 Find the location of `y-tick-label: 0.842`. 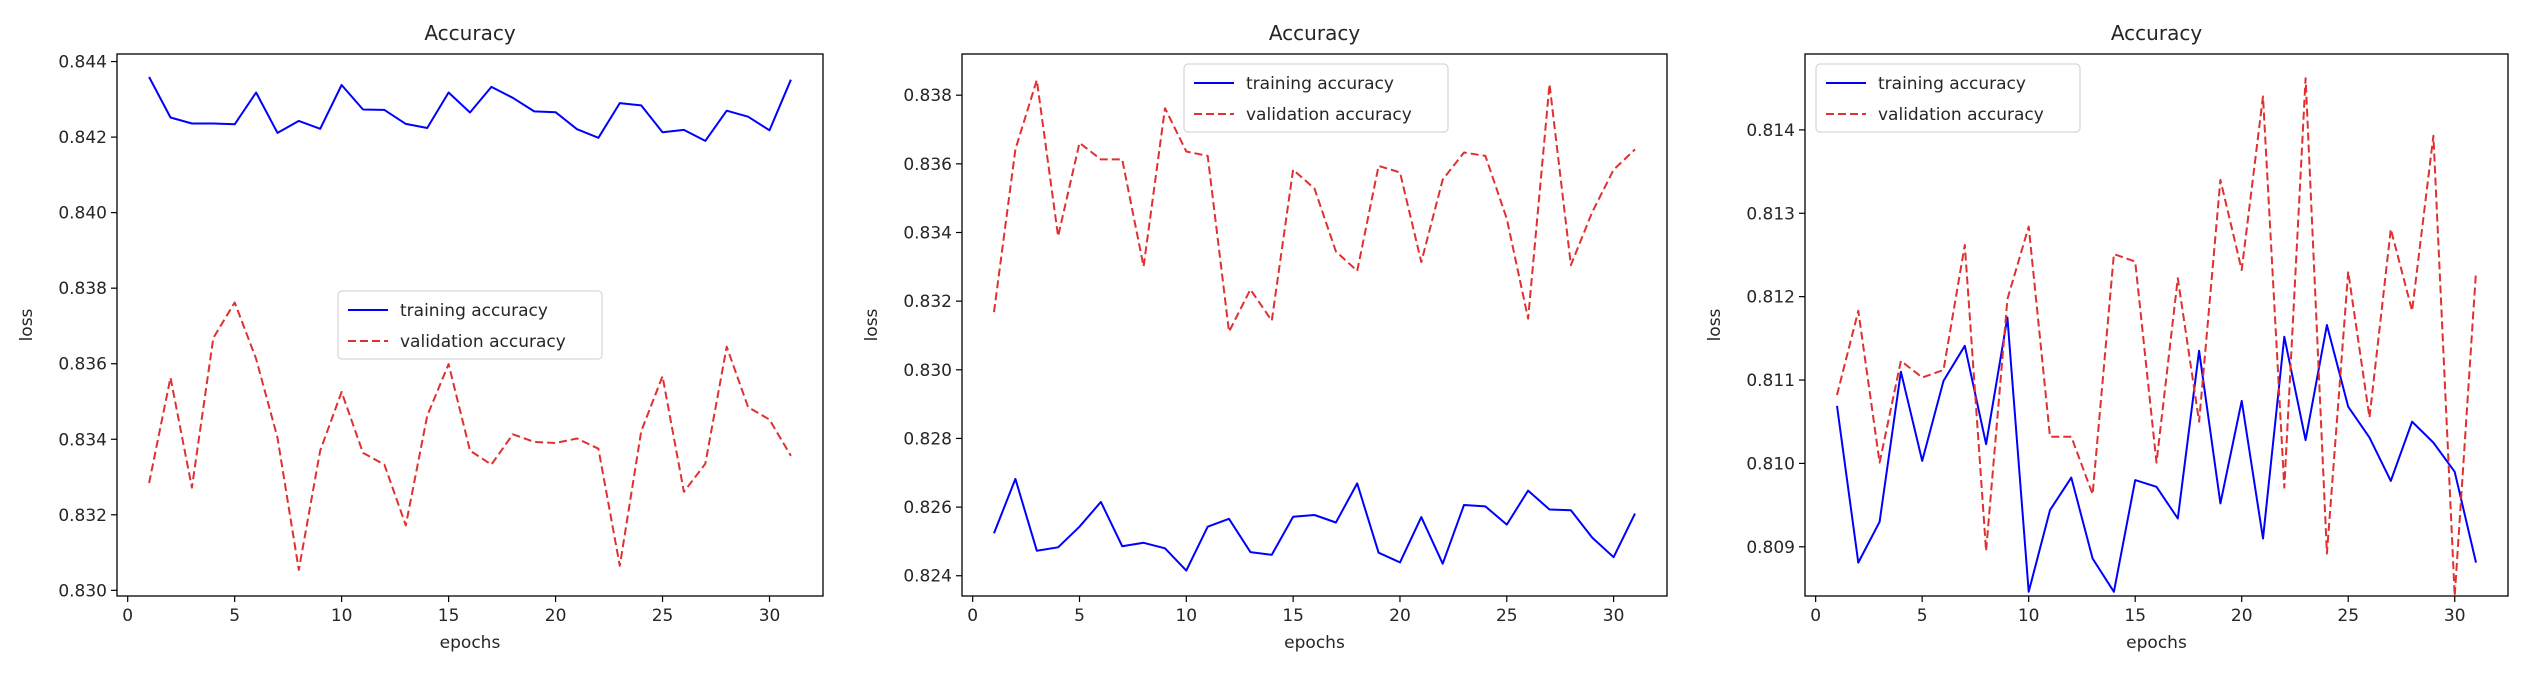

y-tick-label: 0.842 is located at coordinates (82, 138).